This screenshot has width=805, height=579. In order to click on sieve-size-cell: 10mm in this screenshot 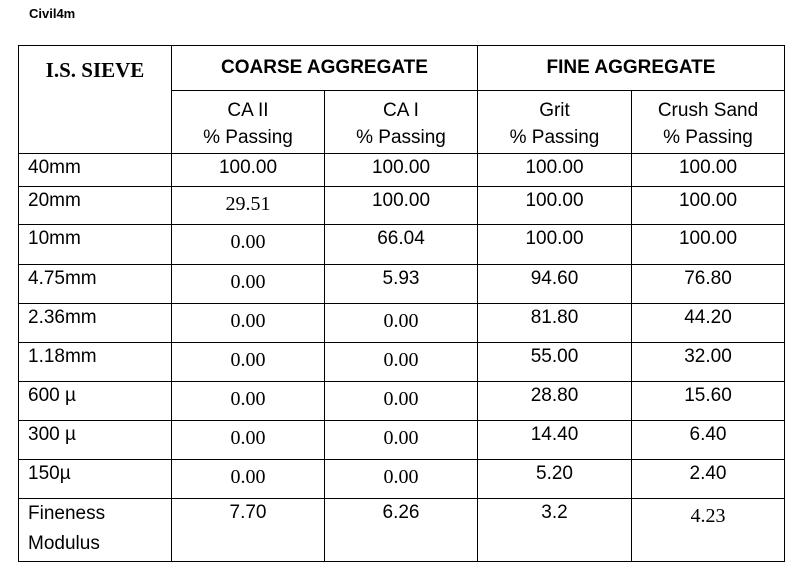, I will do `click(95, 244)`.